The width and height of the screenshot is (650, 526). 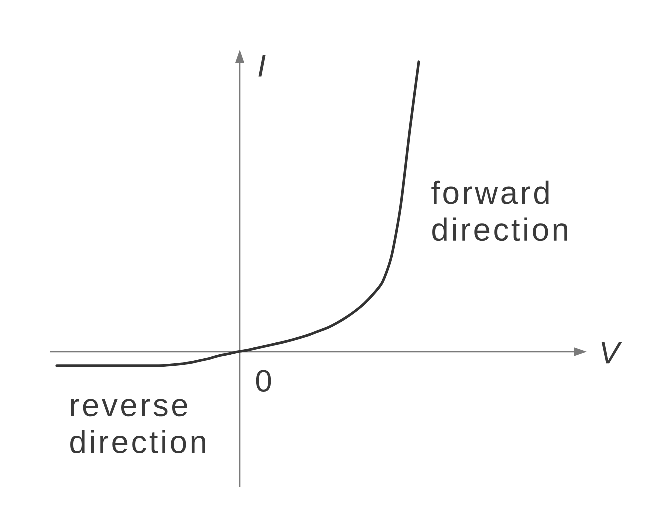 I want to click on text: reverse direction, so click(x=138, y=426).